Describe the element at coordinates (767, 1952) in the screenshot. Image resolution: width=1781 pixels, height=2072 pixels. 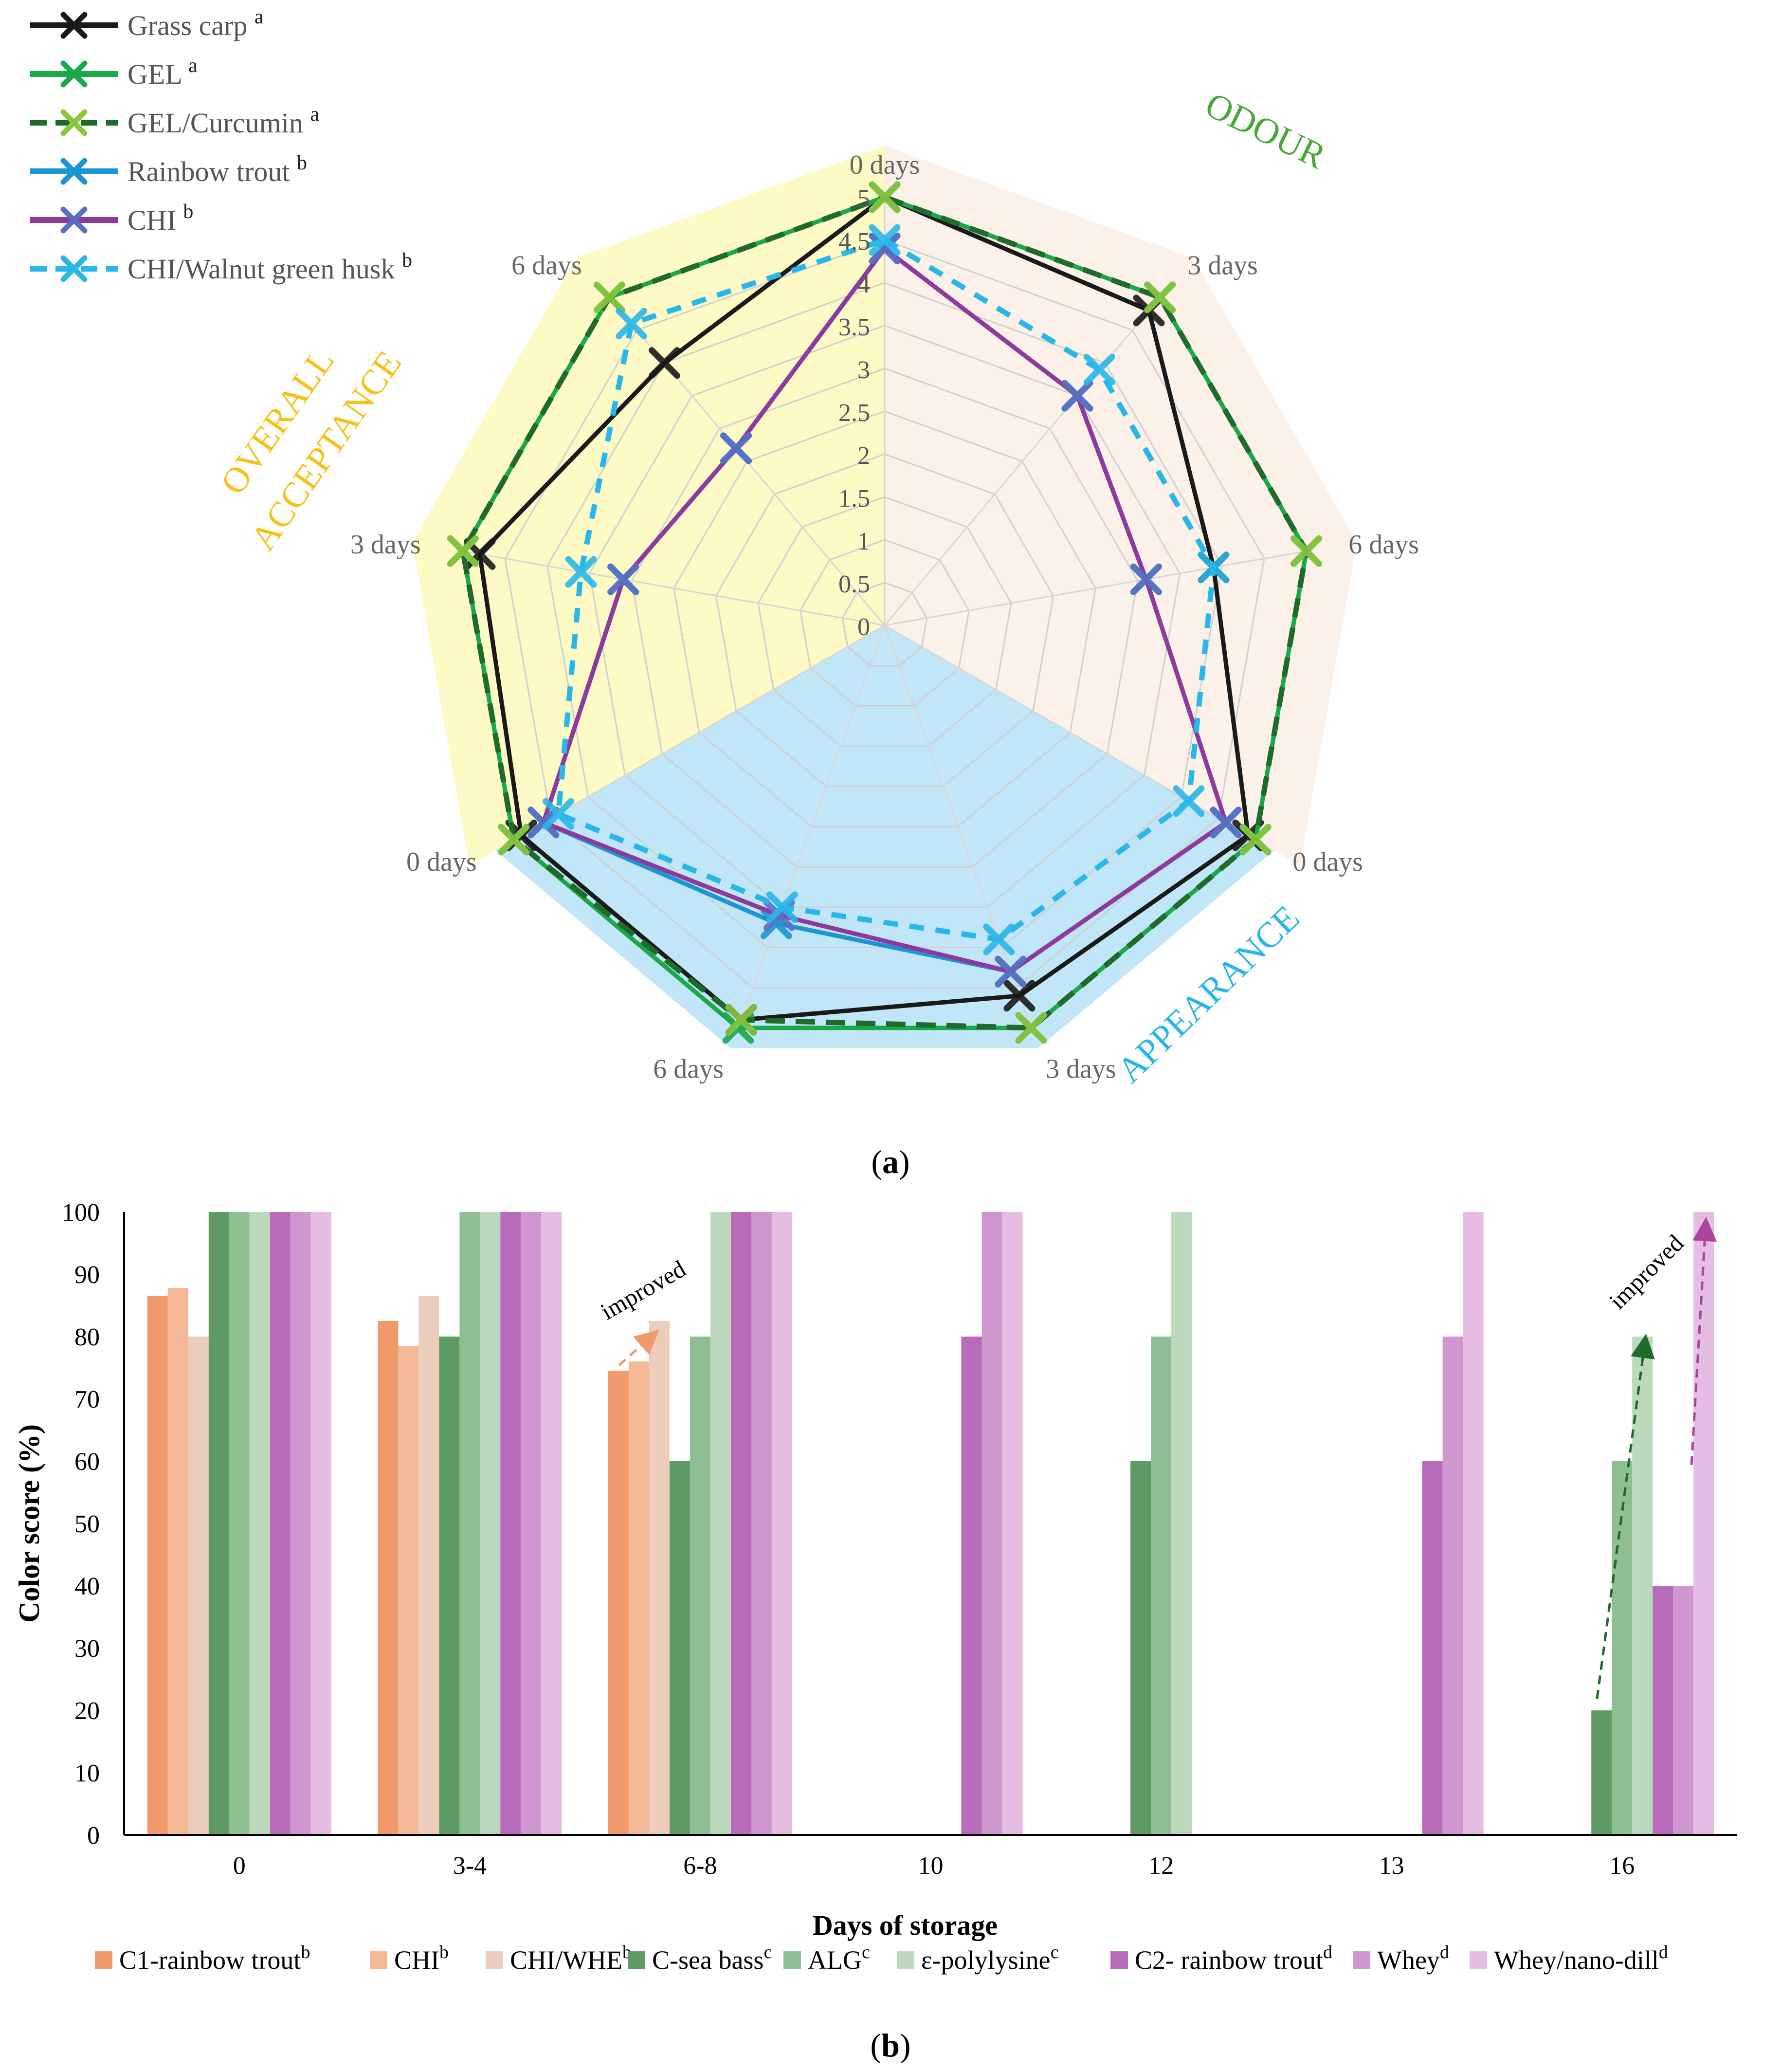
I see `legend-superscript: c` at that location.